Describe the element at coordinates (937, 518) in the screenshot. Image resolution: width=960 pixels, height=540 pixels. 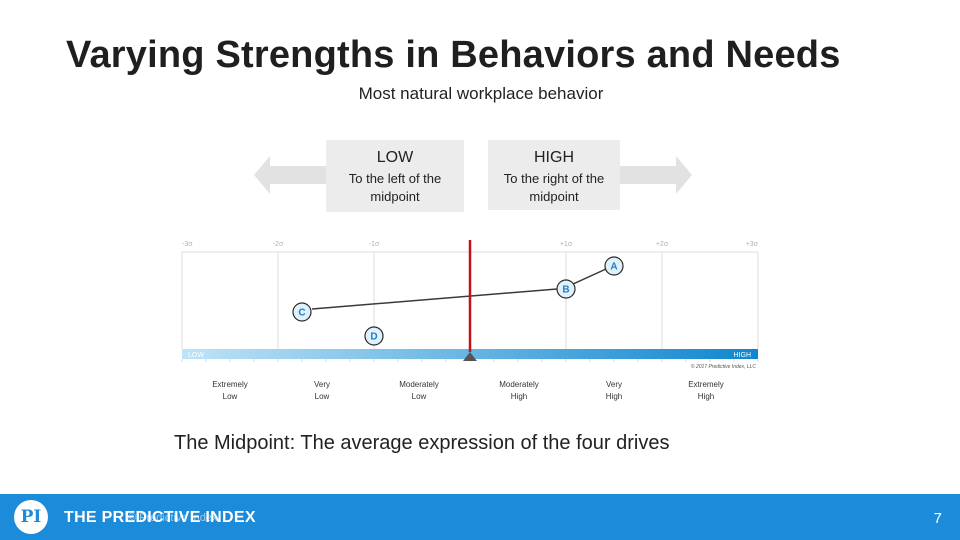
I see `page-number: 7` at that location.